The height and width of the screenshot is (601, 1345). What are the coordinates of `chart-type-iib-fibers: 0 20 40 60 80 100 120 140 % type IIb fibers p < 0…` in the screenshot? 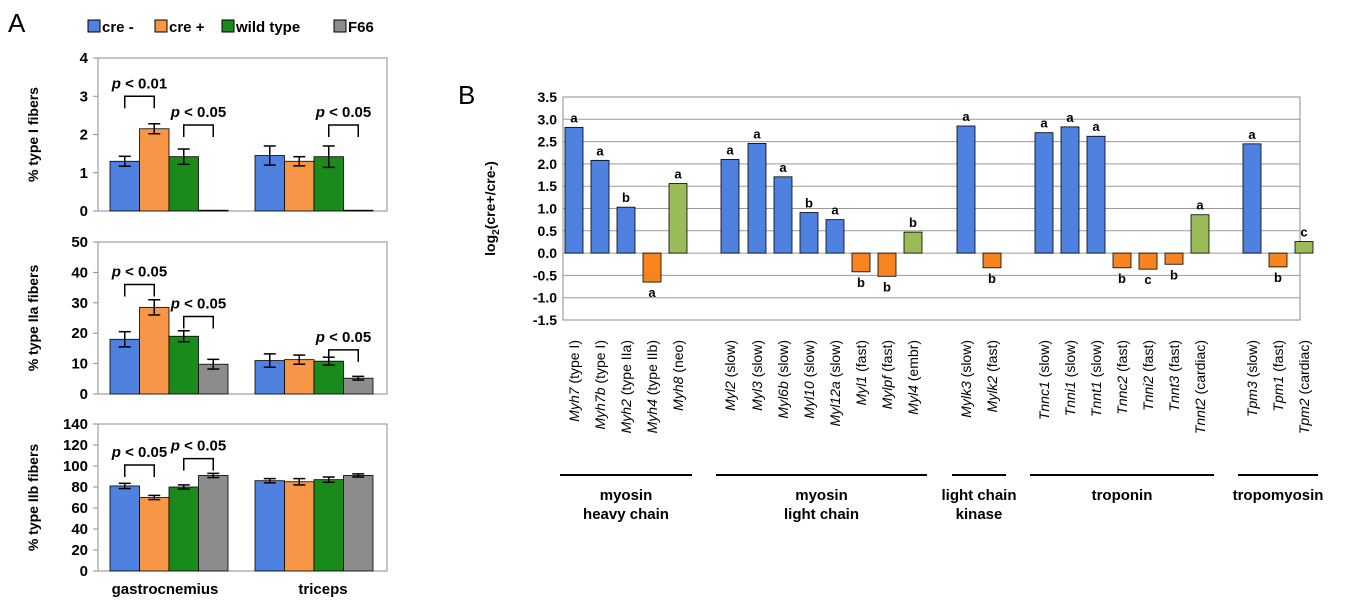 It's located at (206, 498).